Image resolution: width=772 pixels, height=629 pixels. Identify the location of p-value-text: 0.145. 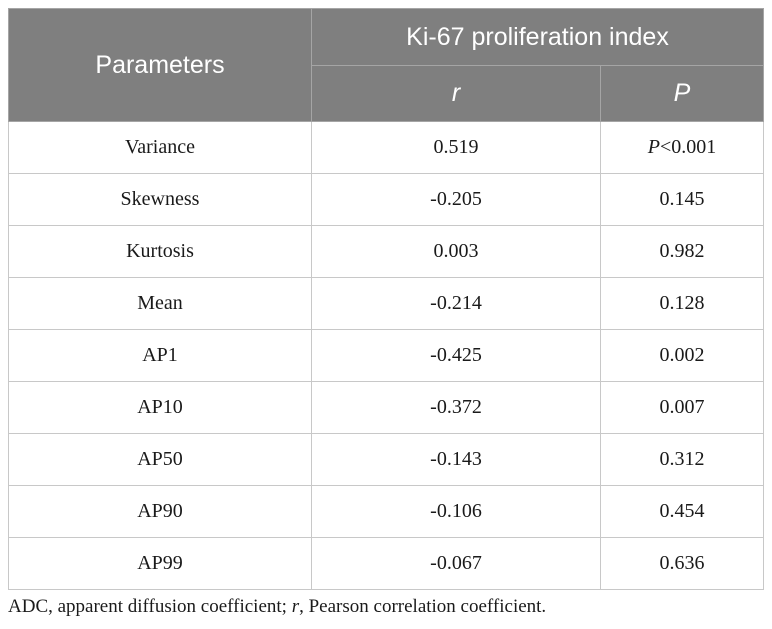
(682, 199).